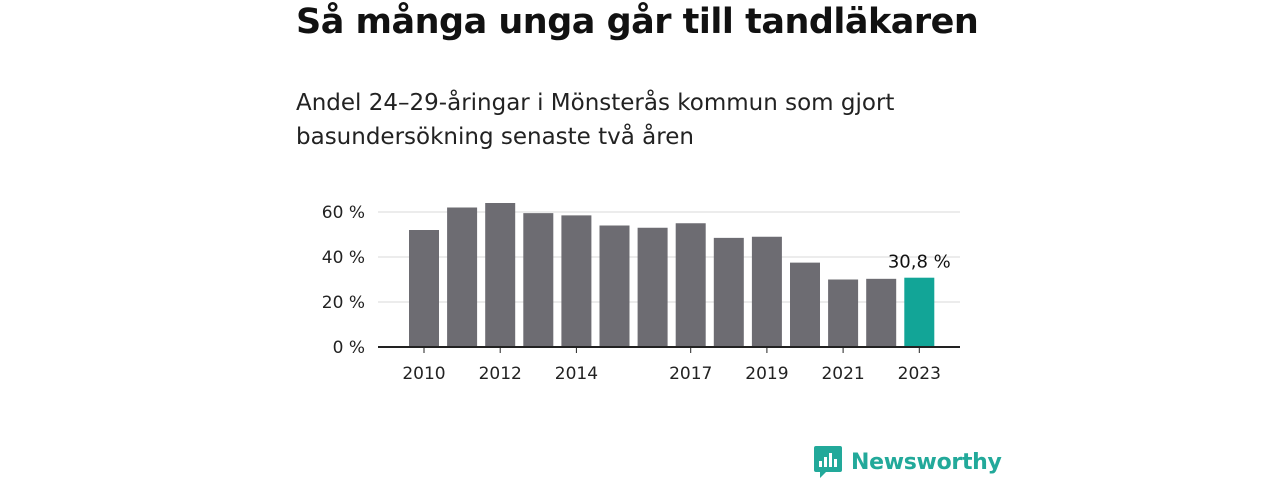  I want to click on x-tick-label: 2021, so click(842, 374).